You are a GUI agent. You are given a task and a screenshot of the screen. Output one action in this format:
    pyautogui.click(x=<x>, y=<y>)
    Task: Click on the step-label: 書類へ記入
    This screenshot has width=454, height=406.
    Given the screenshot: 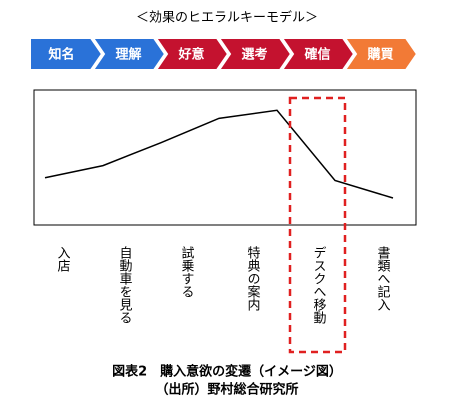 What is the action you would take?
    pyautogui.click(x=383, y=278)
    